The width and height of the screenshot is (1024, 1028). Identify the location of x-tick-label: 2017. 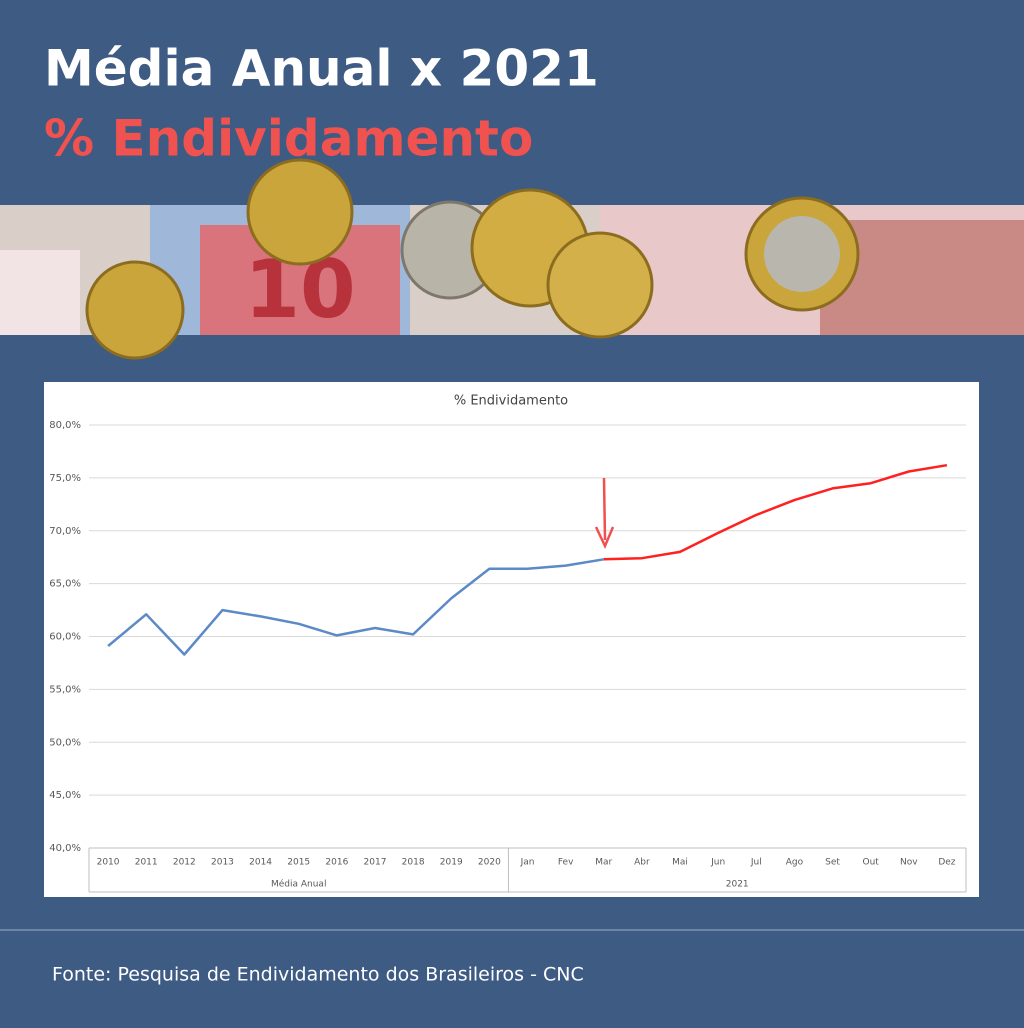
(375, 863).